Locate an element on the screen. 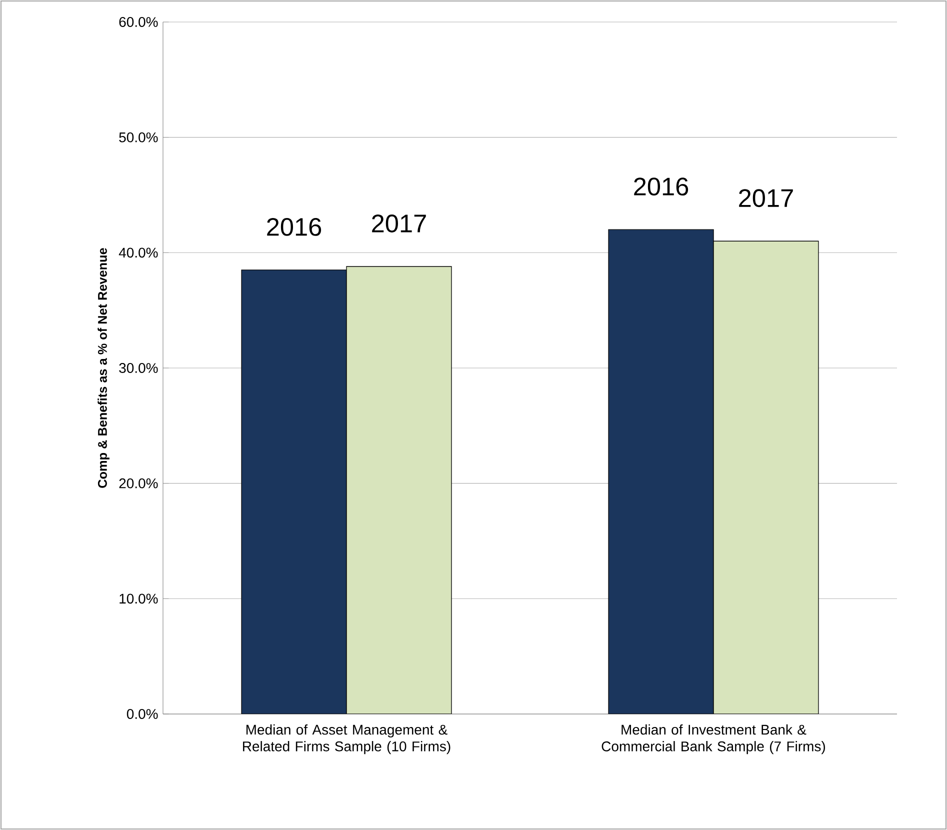 The image size is (947, 830). y-tick-label: 50.0% is located at coordinates (138, 137).